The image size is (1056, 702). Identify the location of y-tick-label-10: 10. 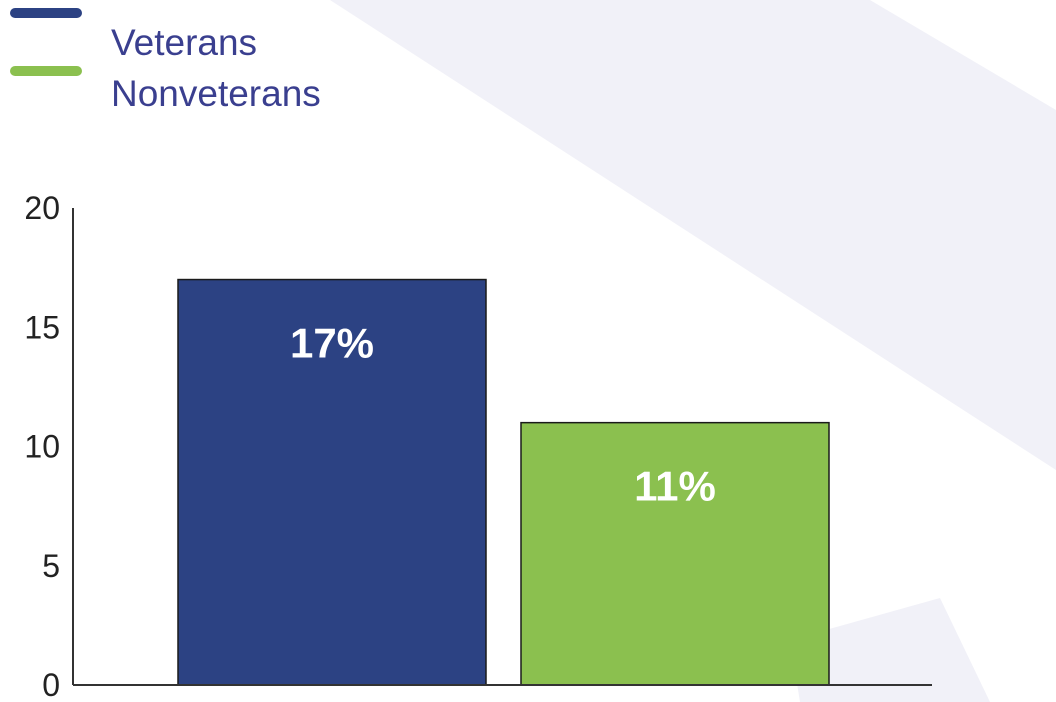
(42, 447).